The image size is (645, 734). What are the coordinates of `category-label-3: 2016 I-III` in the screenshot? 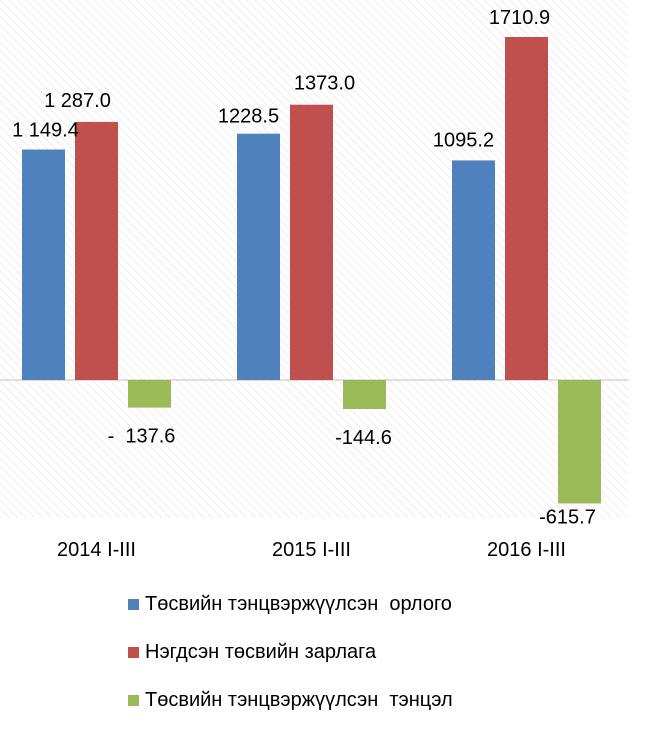 It's located at (526, 550).